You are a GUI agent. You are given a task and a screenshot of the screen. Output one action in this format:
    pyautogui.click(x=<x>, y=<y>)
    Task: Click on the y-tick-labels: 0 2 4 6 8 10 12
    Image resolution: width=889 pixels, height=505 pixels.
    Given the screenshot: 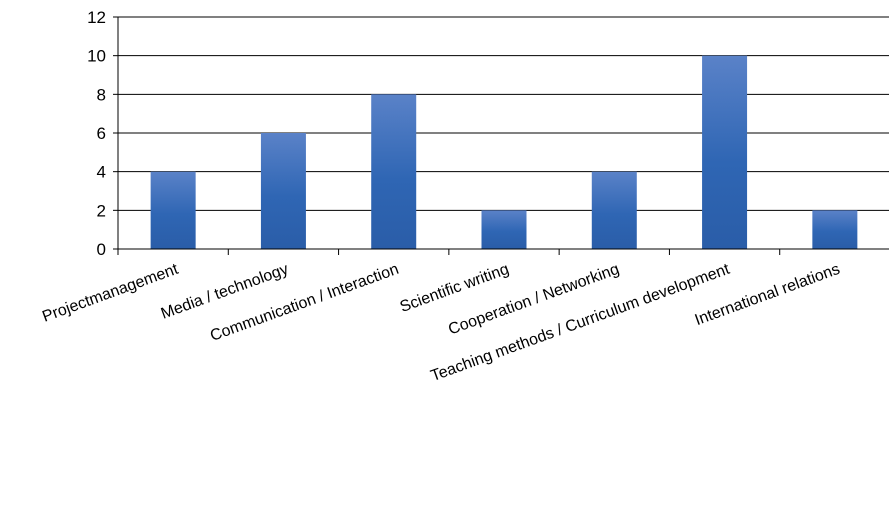 What is the action you would take?
    pyautogui.click(x=96, y=133)
    